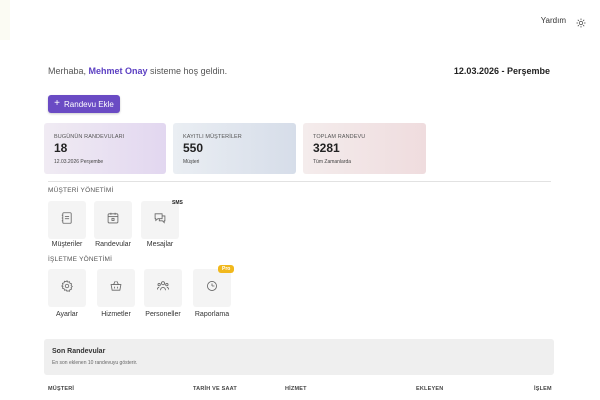  I want to click on stat-sub: 12.03.2026 Perşembe, so click(79, 162).